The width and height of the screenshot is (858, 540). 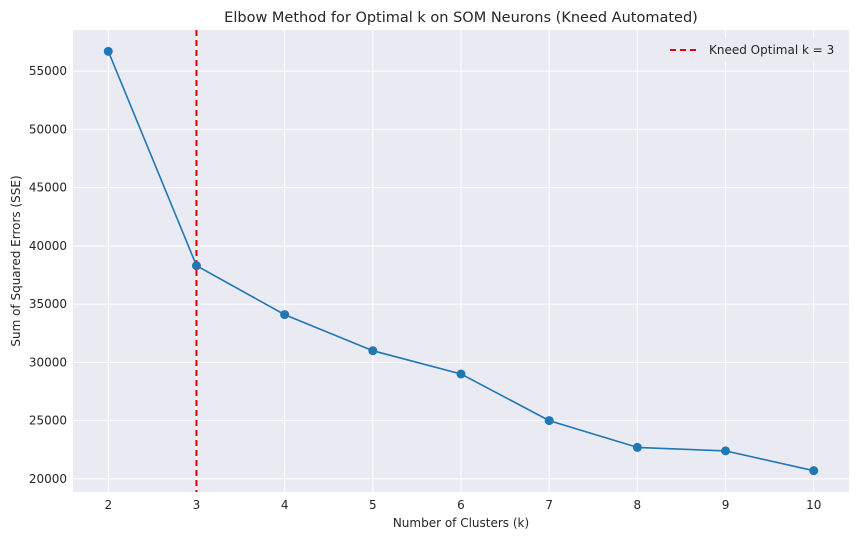 I want to click on x-tick-label: 4, so click(x=285, y=505).